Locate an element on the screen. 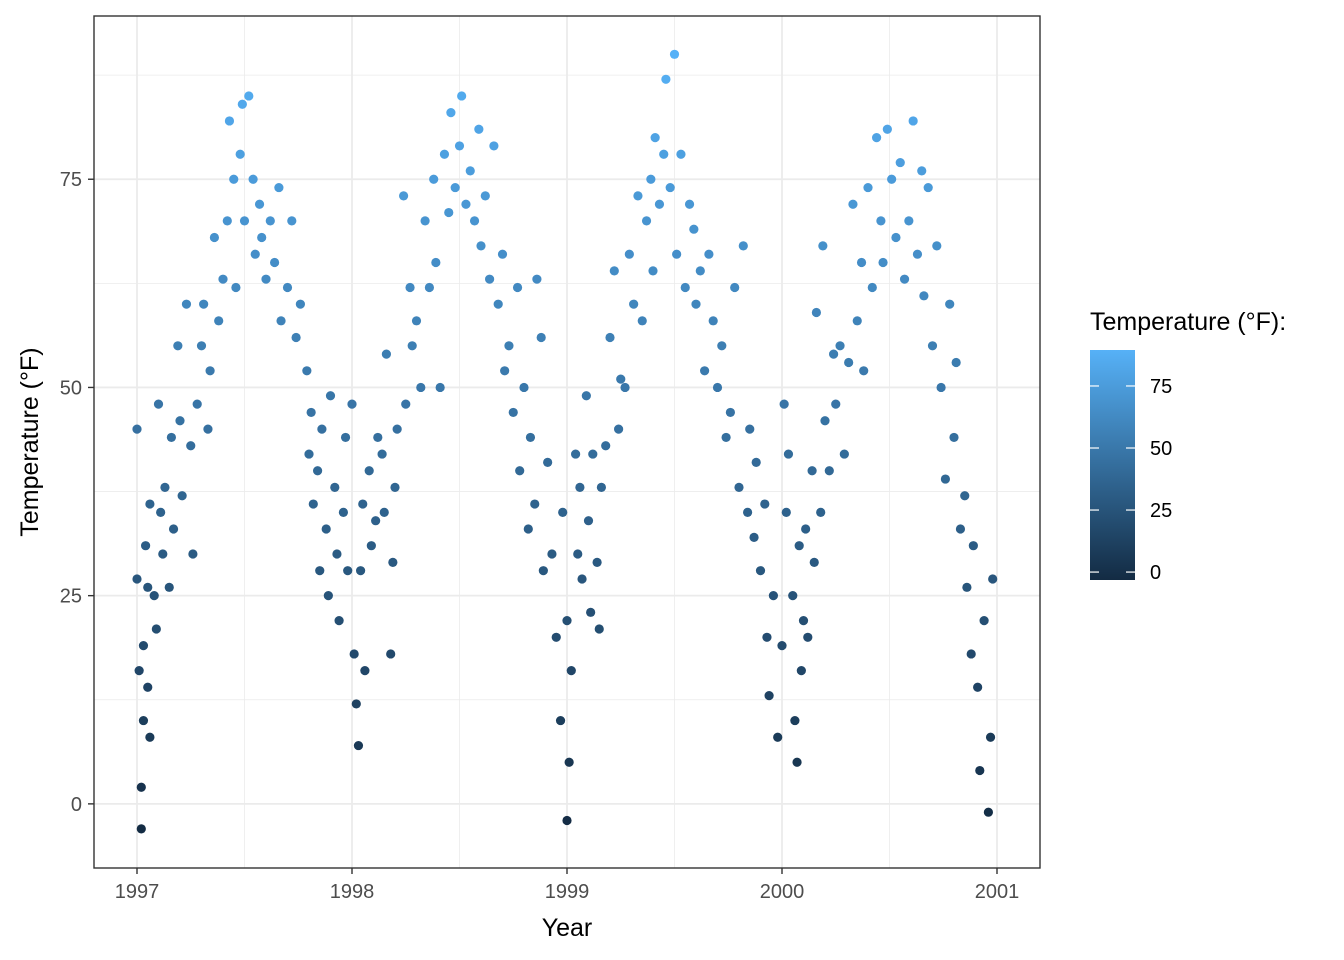 The height and width of the screenshot is (960, 1344). y-tick-label: 0 is located at coordinates (76, 805).